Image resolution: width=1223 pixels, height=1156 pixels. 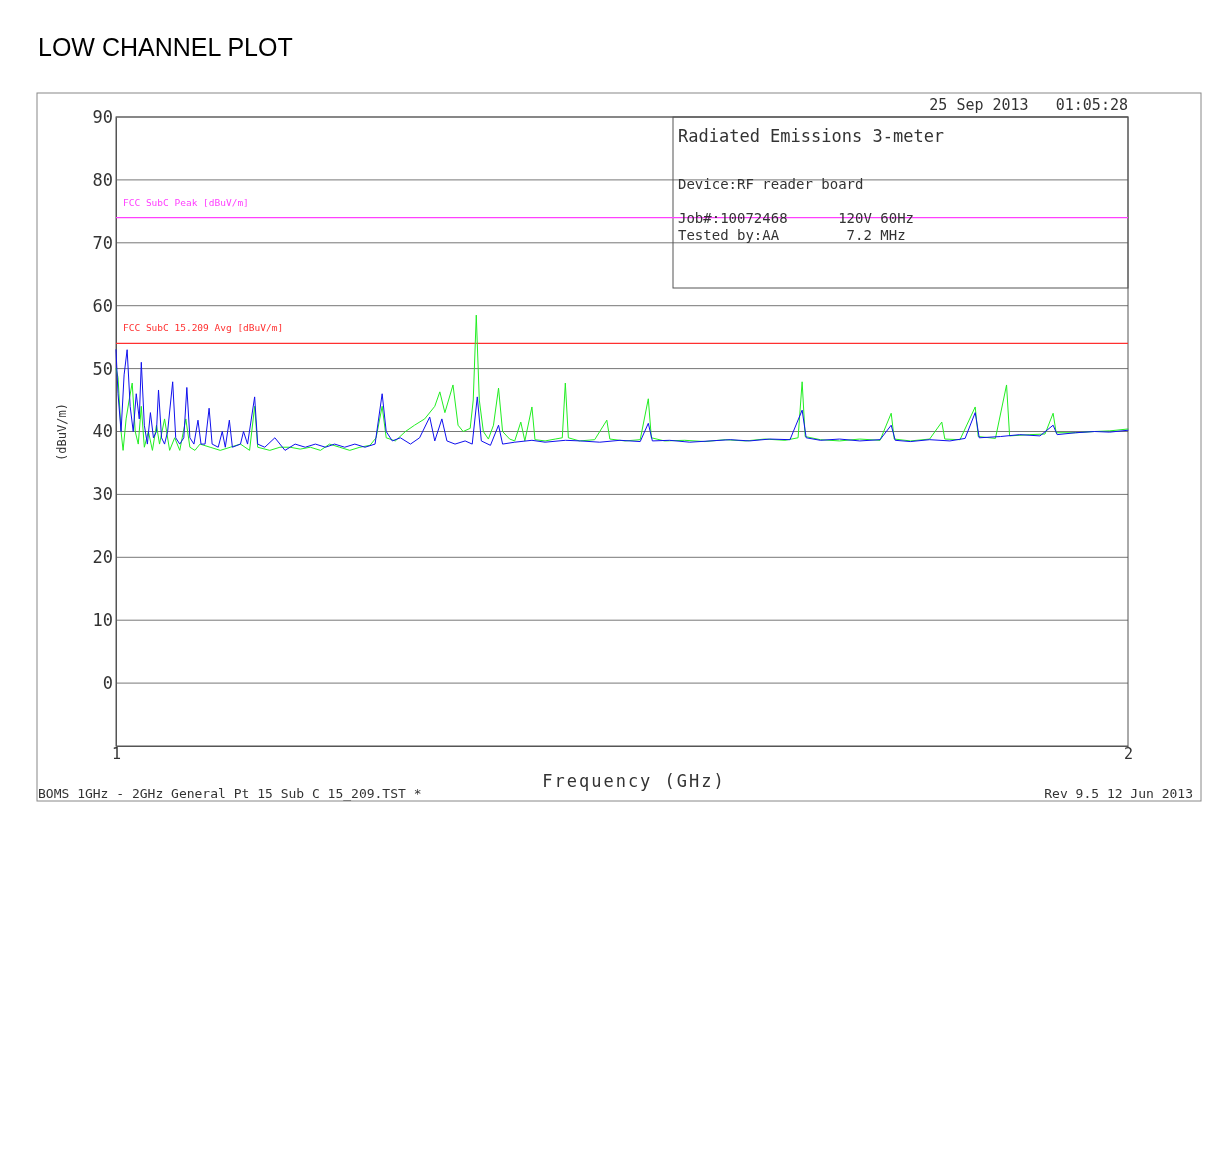 I want to click on ref-line-label: FCC SubC Peak [dBuV/m], so click(x=186, y=202).